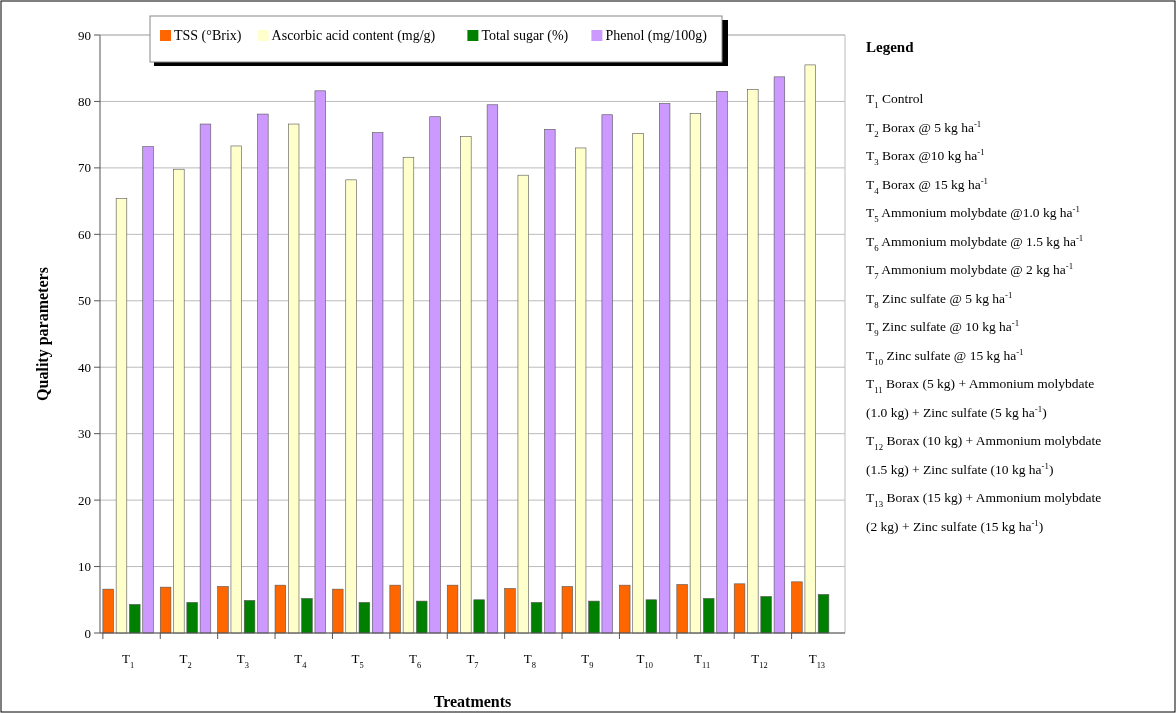 The image size is (1176, 713). Describe the element at coordinates (43, 334) in the screenshot. I see `y-axis-title: Quality parameters` at that location.